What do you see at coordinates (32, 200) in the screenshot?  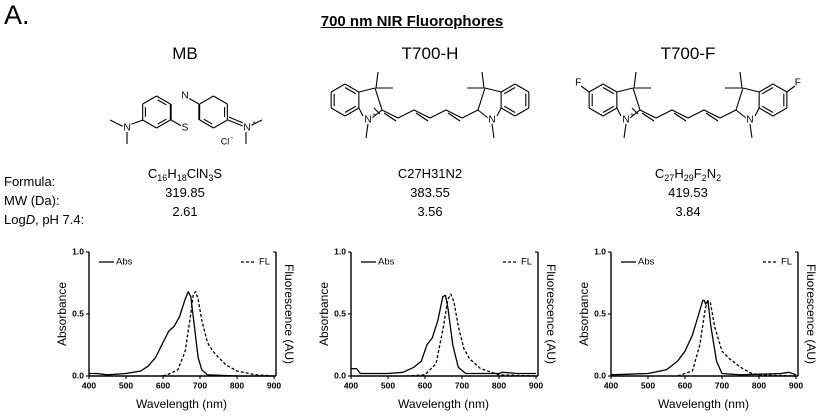 I see `mw-label: MW (Da):` at bounding box center [32, 200].